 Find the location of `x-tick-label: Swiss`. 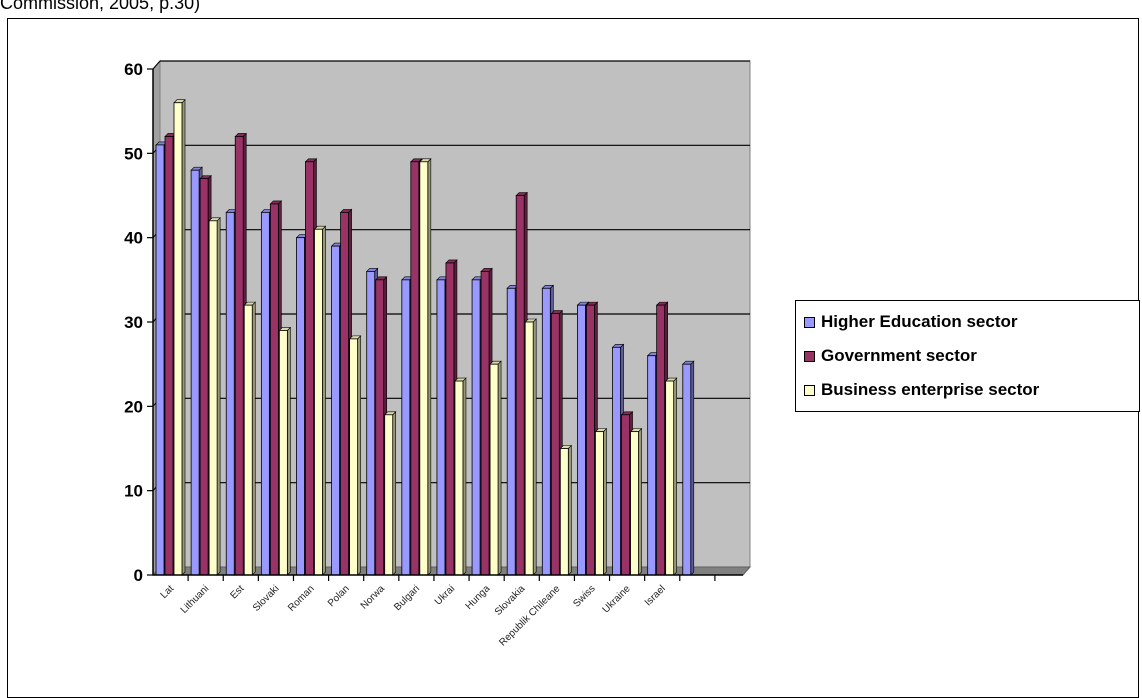

x-tick-label: Swiss is located at coordinates (584, 596).